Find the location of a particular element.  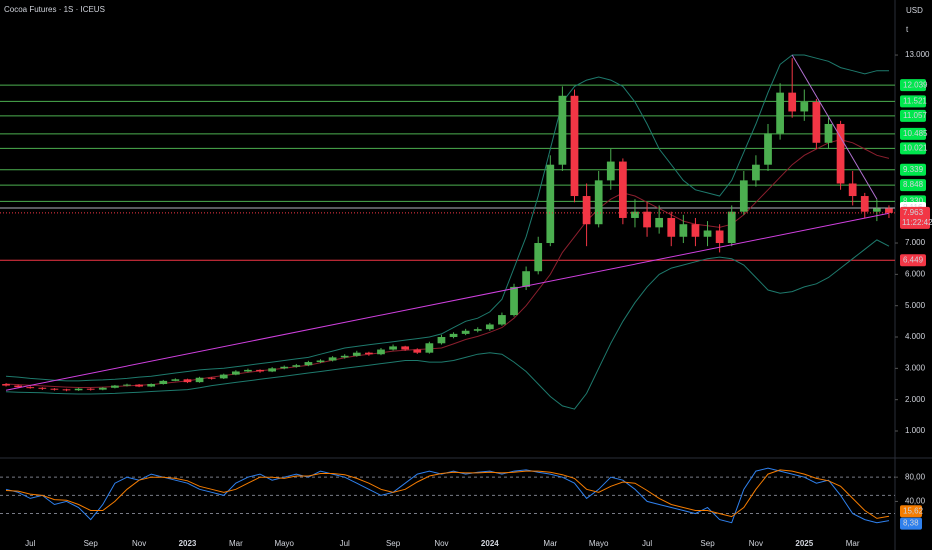

osc-value-label: 8,38 is located at coordinates (911, 523).